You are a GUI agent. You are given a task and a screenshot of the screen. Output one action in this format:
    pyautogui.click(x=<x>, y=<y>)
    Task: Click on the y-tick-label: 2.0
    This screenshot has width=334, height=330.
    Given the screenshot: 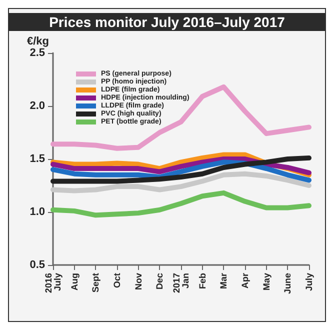 What is the action you would take?
    pyautogui.click(x=37, y=106)
    